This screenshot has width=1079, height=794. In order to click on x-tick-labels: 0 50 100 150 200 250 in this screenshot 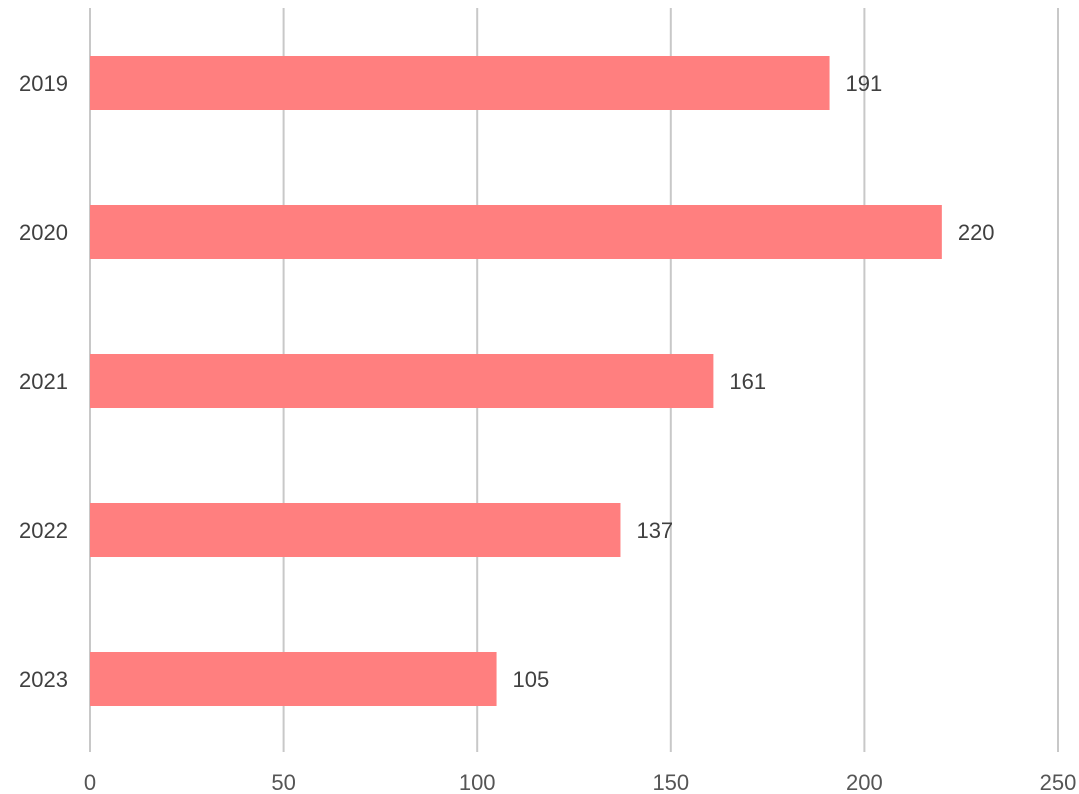, I will do `click(580, 782)`.